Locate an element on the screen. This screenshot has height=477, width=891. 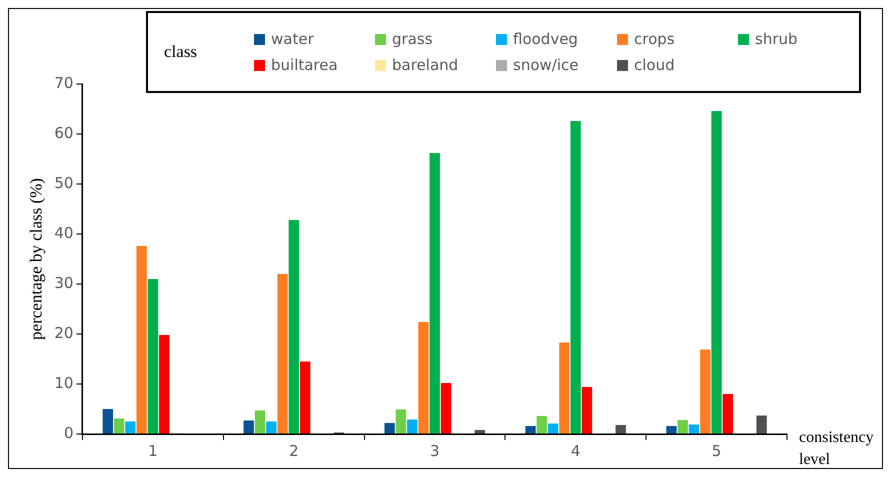
y-tick-label: 40 is located at coordinates (64, 233).